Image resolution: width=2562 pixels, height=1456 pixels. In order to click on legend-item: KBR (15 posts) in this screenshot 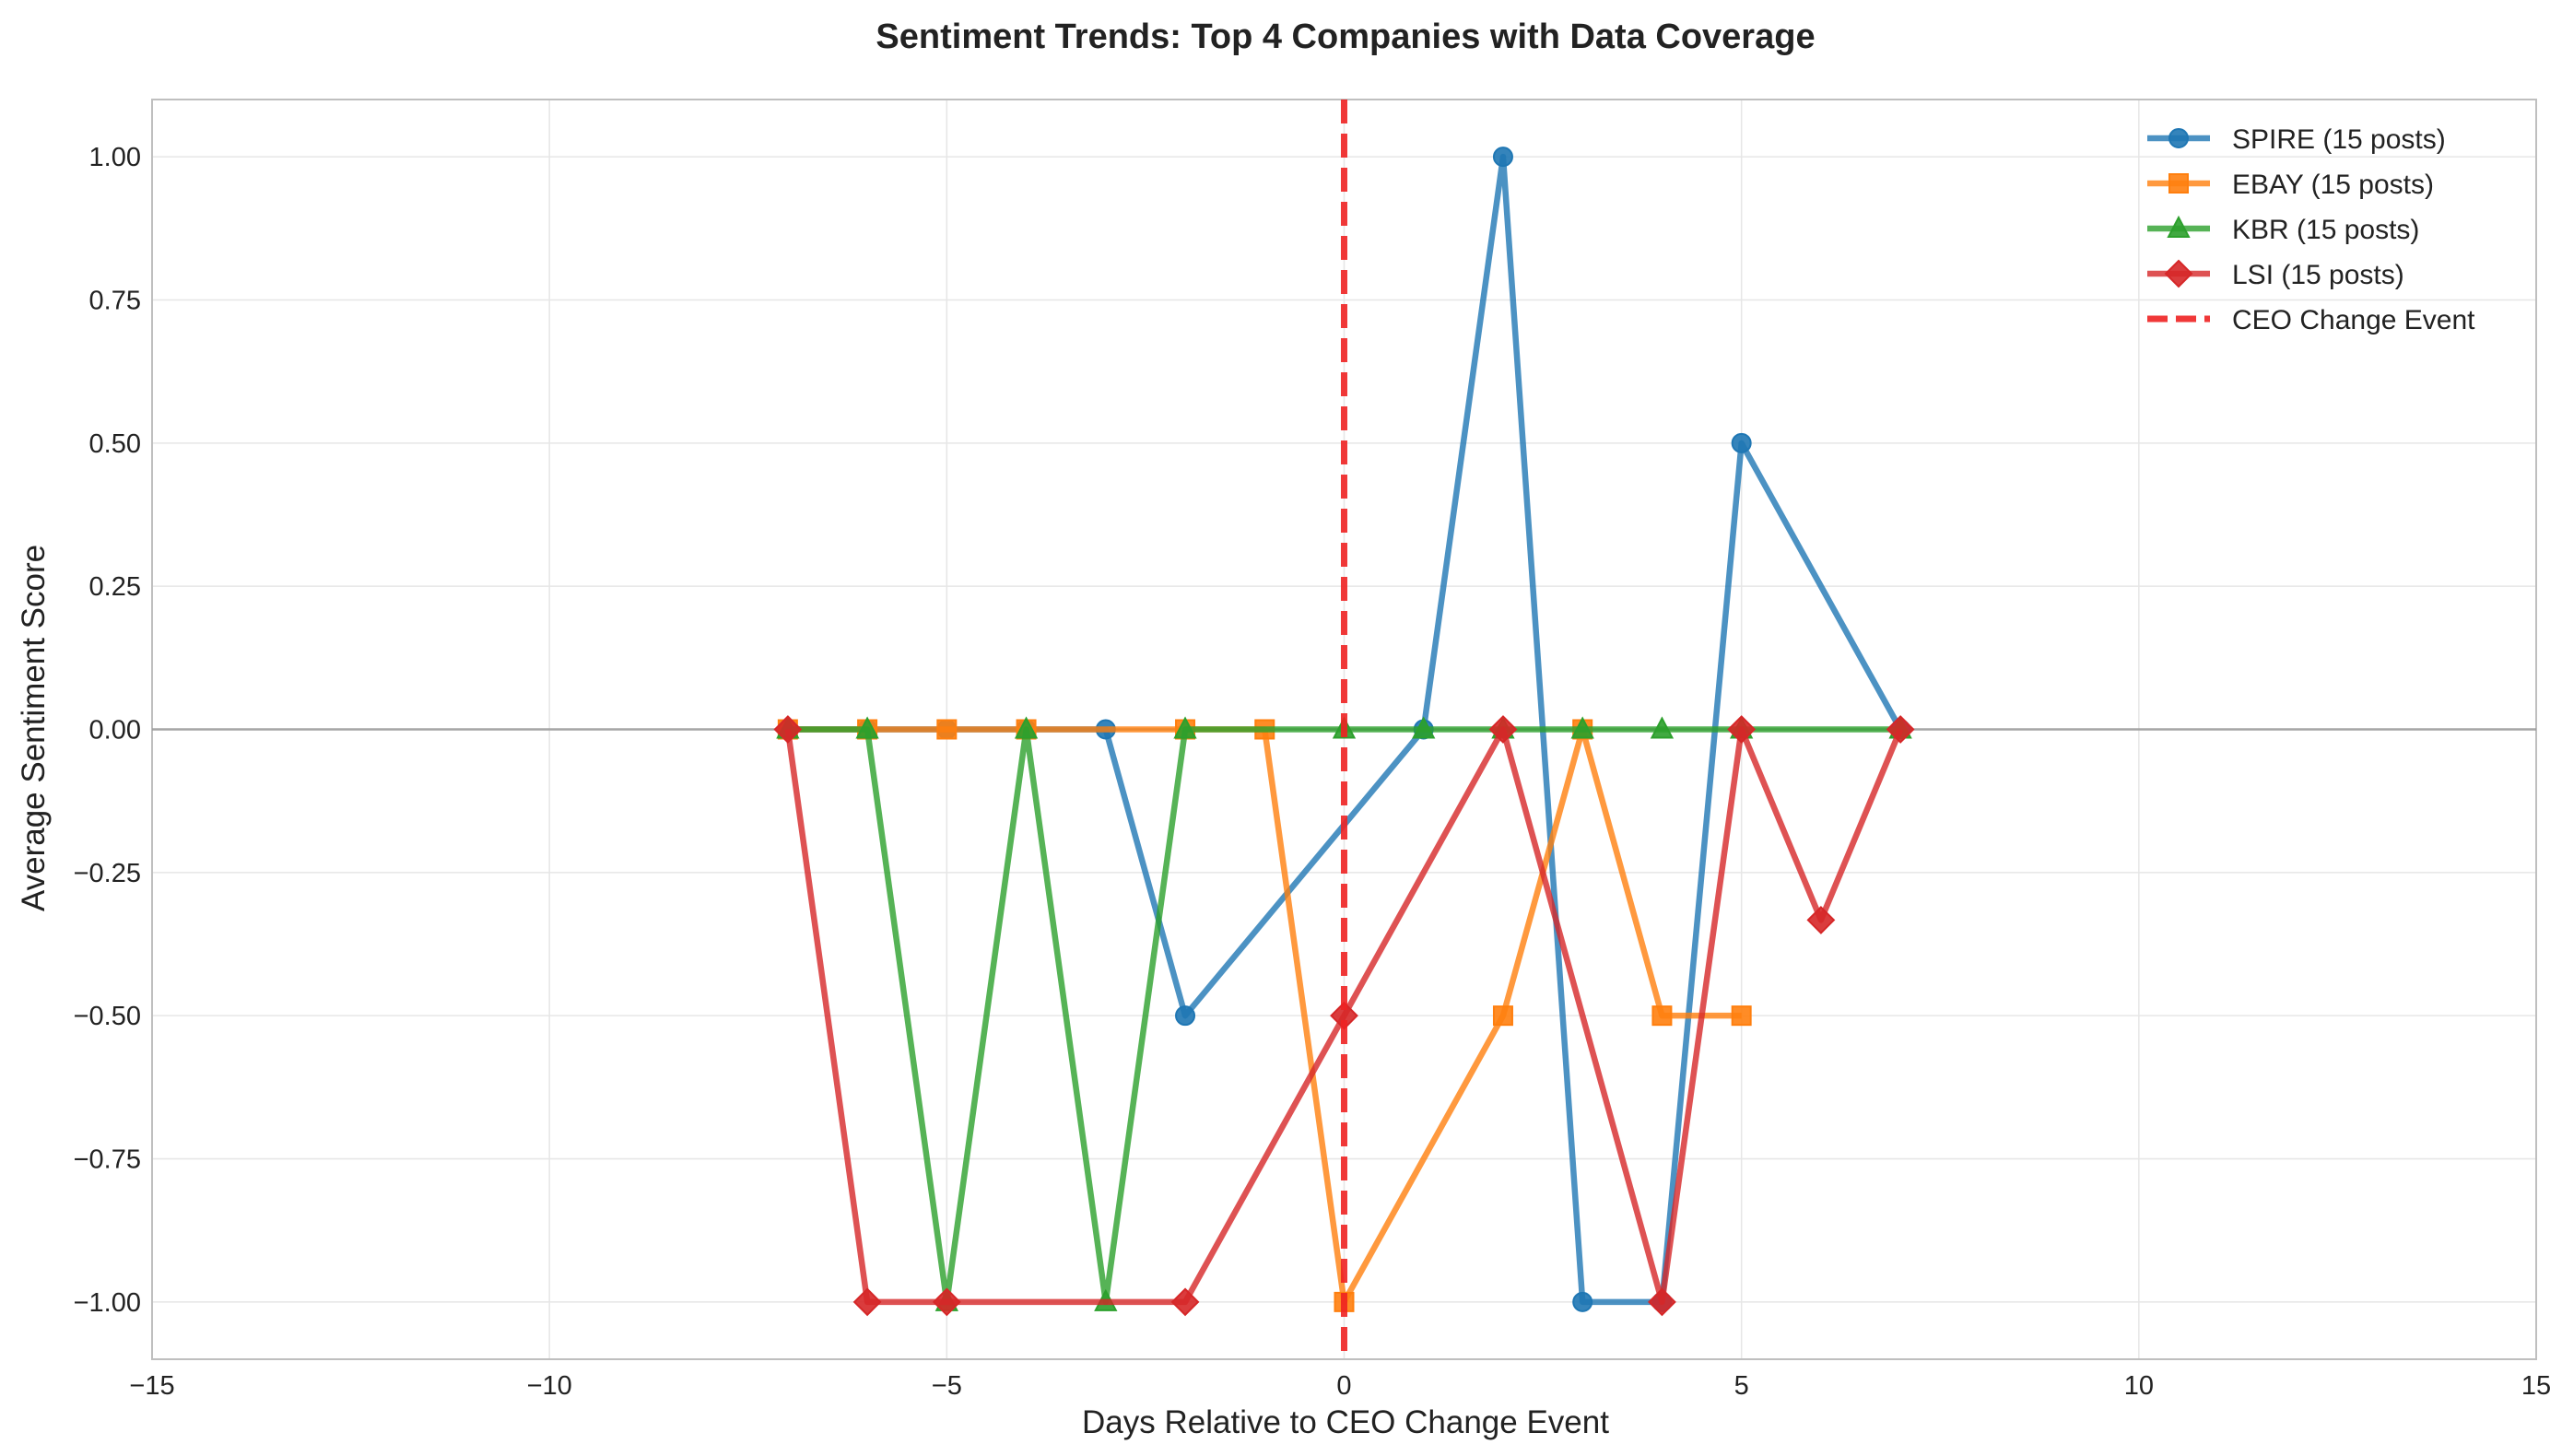, I will do `click(2283, 230)`.